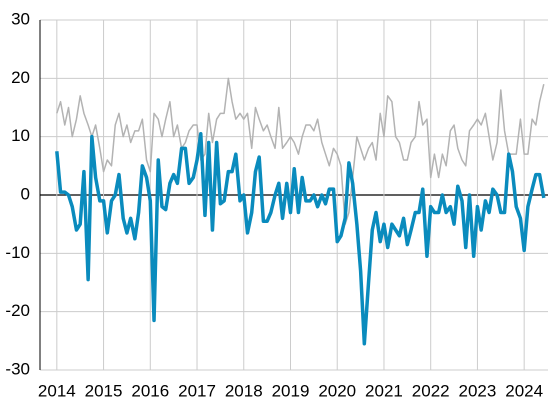 Image resolution: width=556 pixels, height=403 pixels. Describe the element at coordinates (17, 368) in the screenshot. I see `y-tick-label: -30` at that location.